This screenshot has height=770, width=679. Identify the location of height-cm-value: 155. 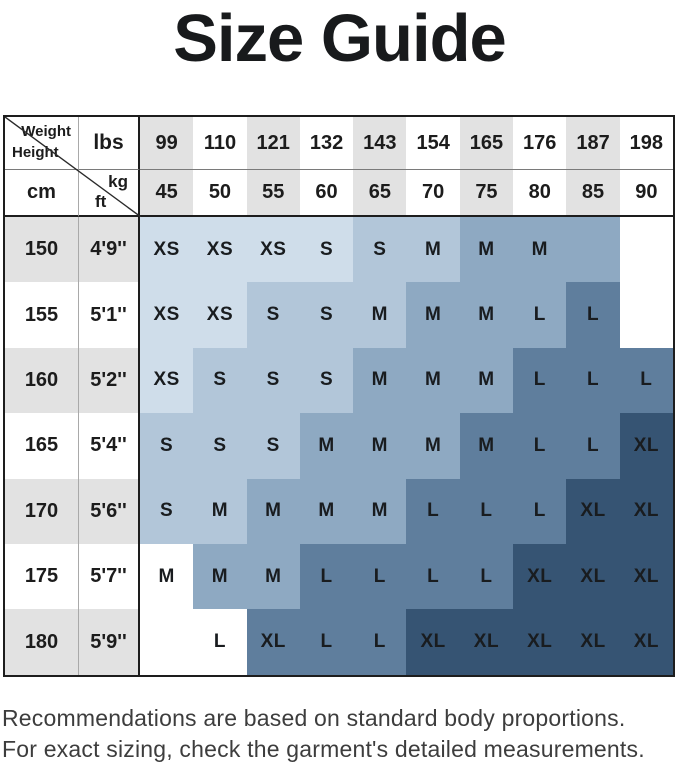
(42, 315).